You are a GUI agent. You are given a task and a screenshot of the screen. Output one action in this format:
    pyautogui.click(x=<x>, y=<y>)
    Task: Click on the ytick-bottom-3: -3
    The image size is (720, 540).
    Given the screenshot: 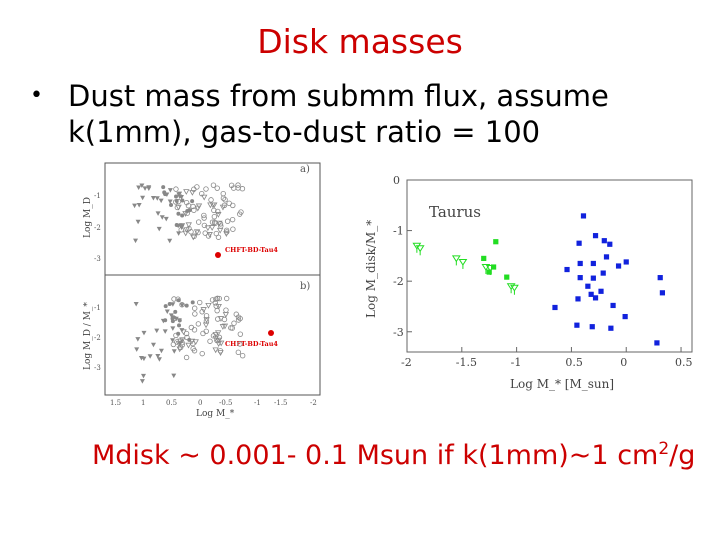 What is the action you would take?
    pyautogui.click(x=97, y=368)
    